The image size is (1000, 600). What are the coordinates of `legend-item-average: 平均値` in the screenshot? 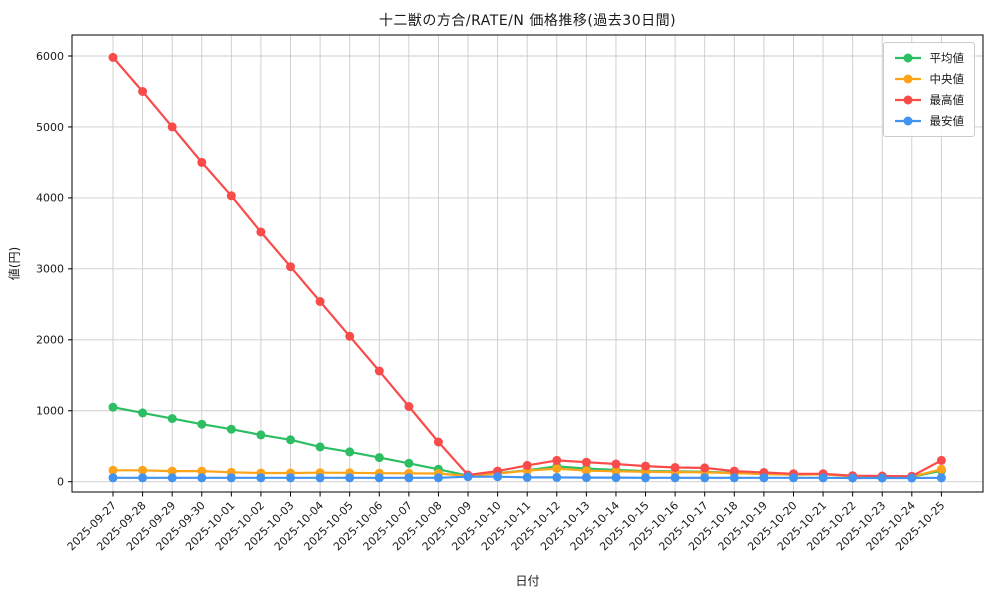 It's located at (929, 58).